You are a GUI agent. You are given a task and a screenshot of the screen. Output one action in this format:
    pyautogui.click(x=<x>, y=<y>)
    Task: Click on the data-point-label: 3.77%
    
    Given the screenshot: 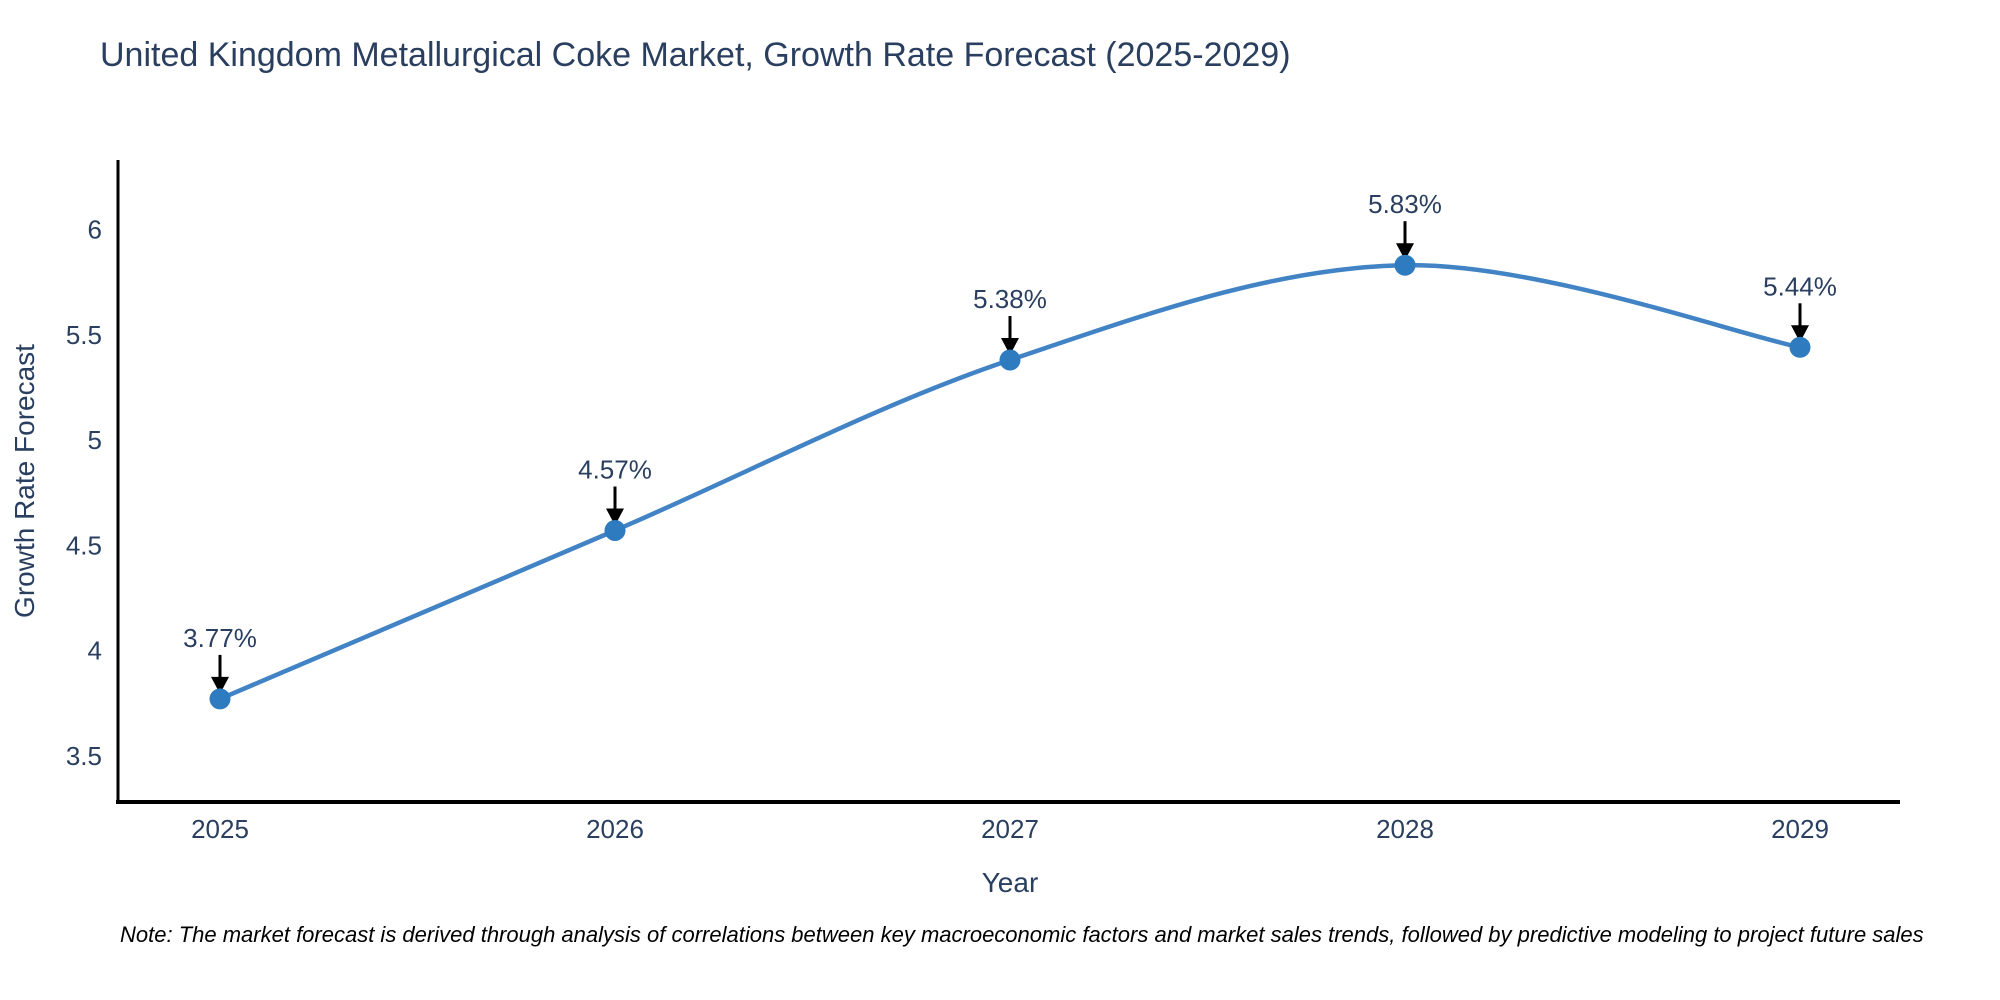 What is the action you would take?
    pyautogui.click(x=220, y=638)
    